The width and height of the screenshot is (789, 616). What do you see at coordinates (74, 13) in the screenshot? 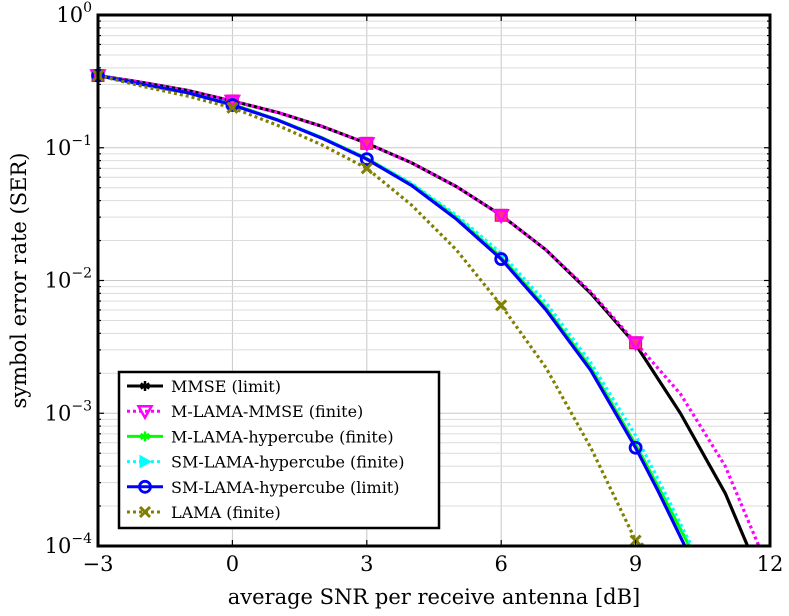
I see `y-tick-label: 10⁰` at bounding box center [74, 13].